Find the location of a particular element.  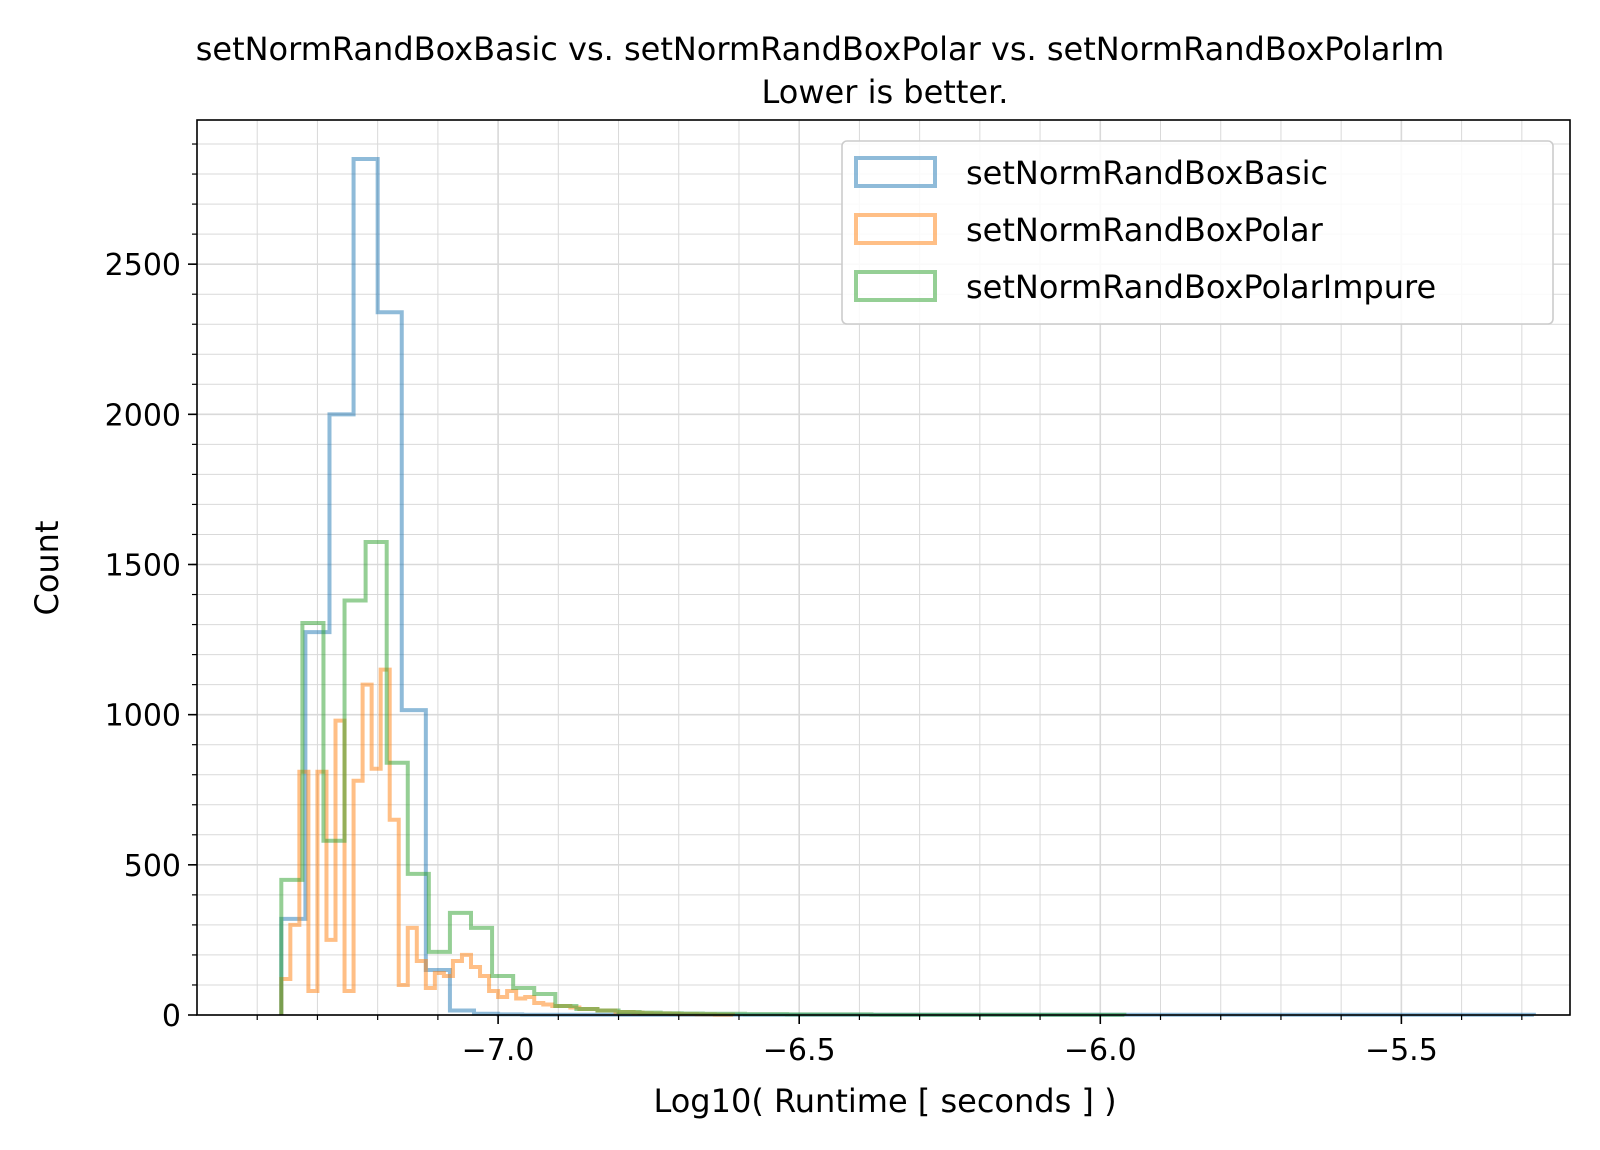

legend-swatch-impure is located at coordinates (895, 286).